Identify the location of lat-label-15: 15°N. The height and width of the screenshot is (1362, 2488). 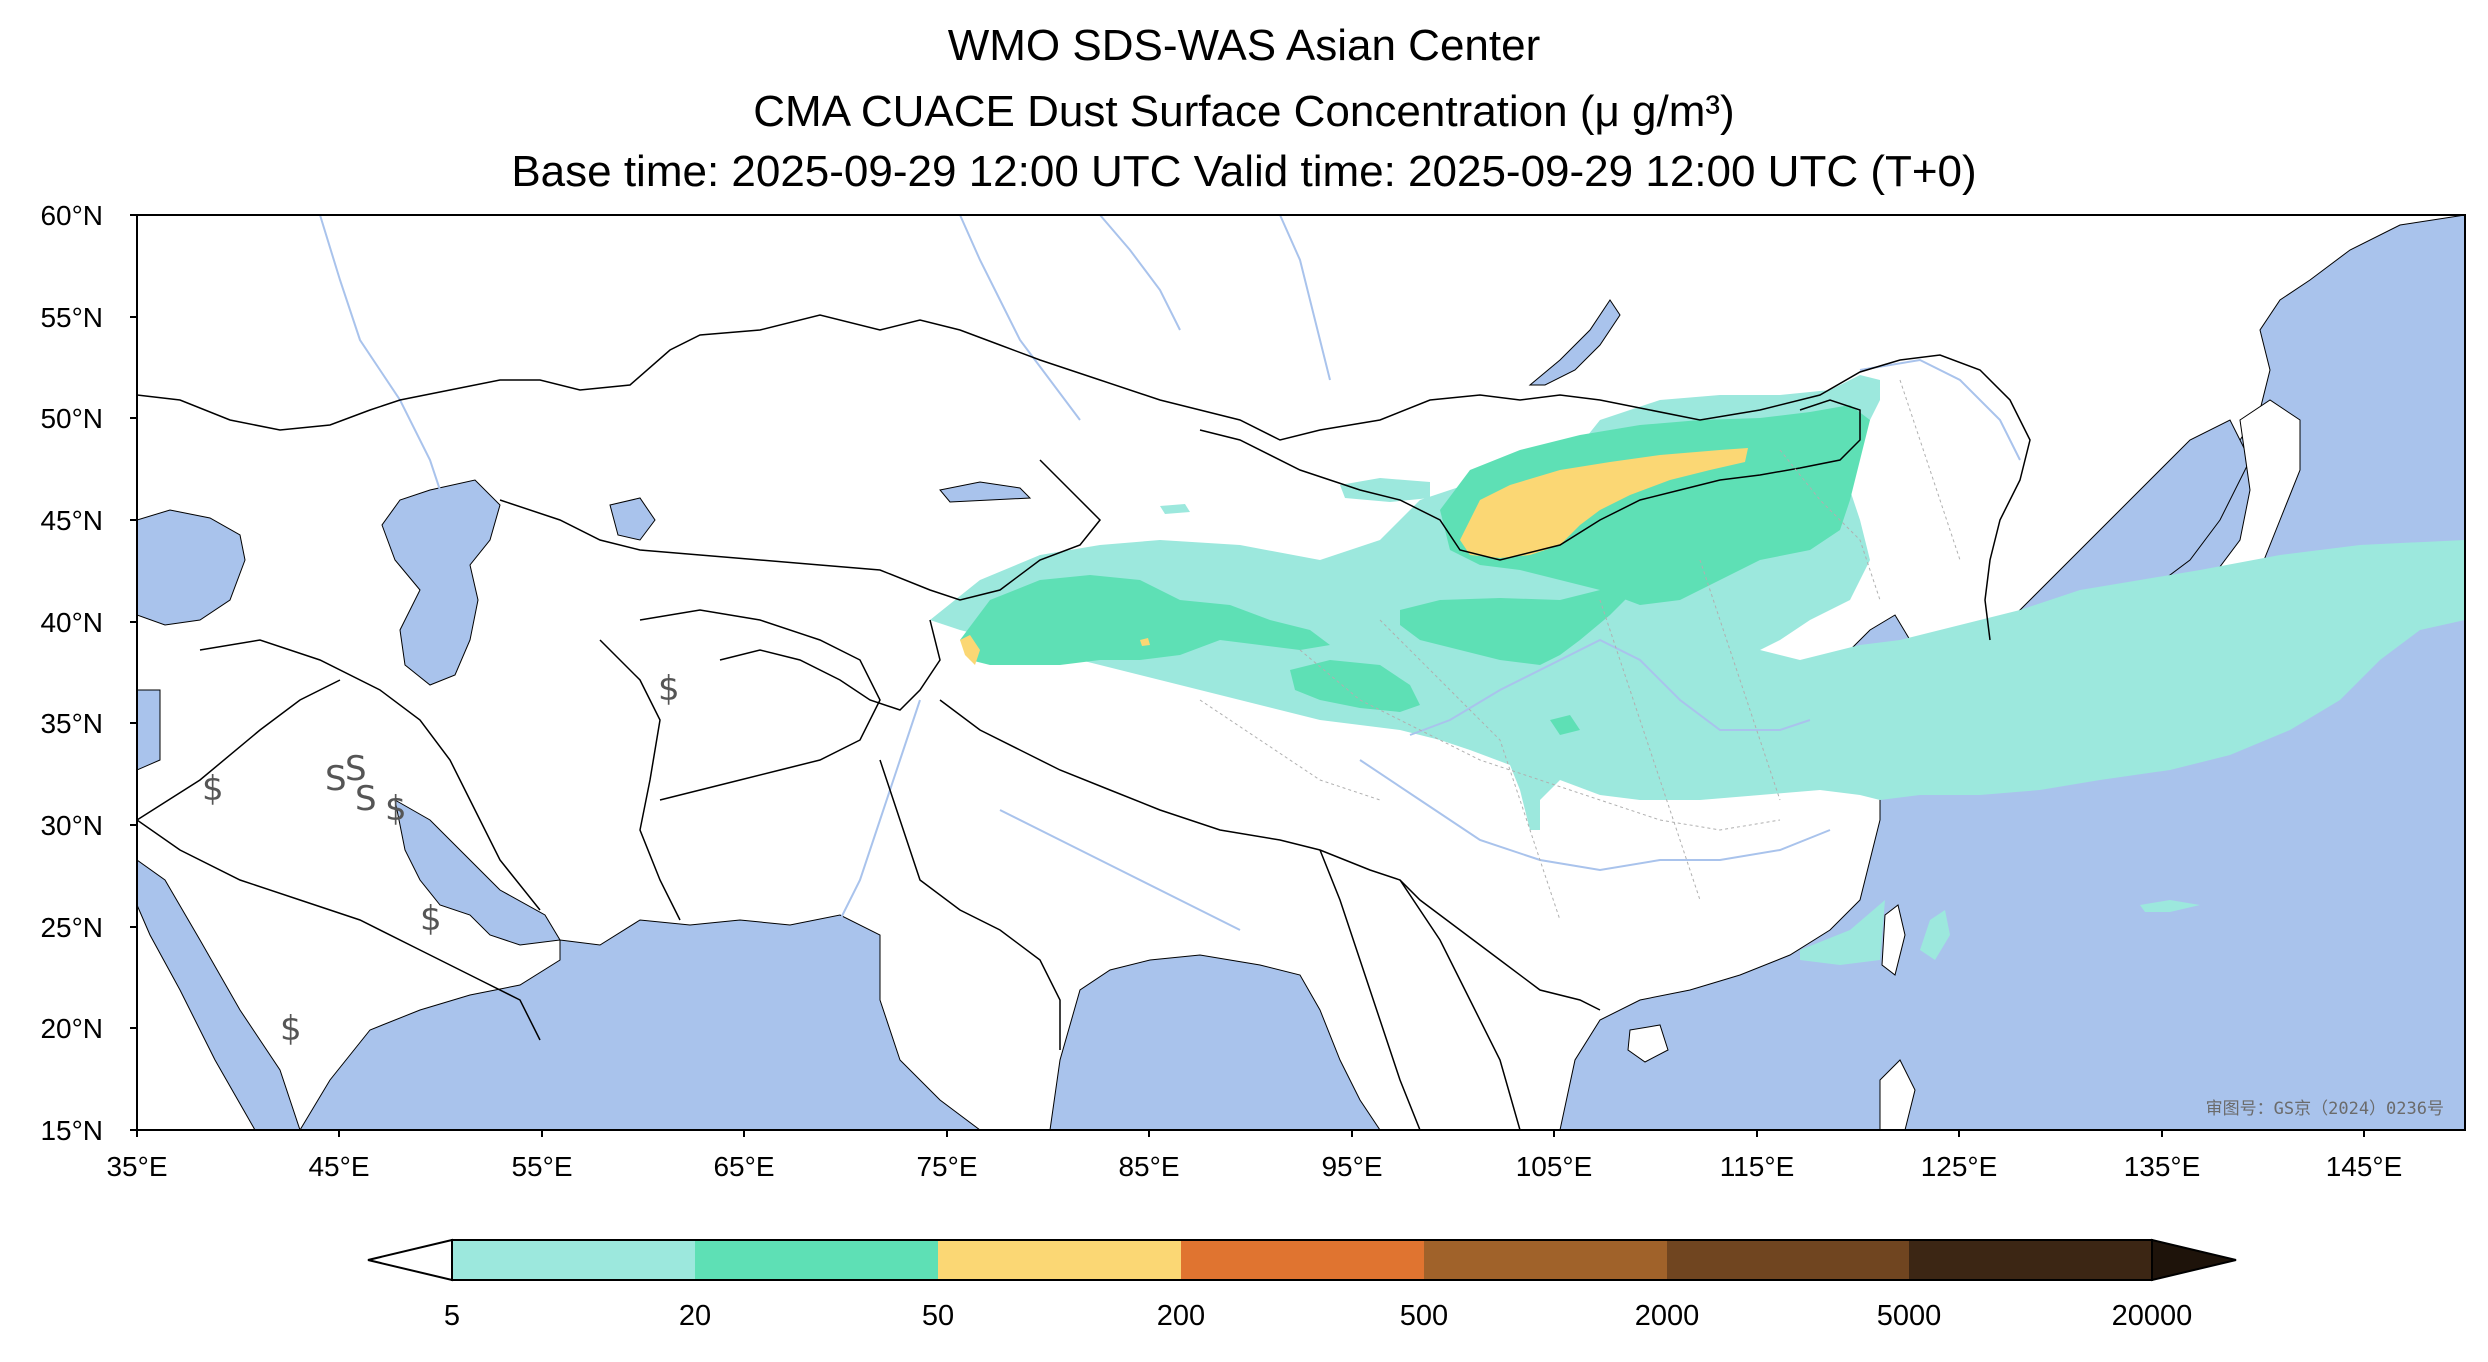
(71, 1130).